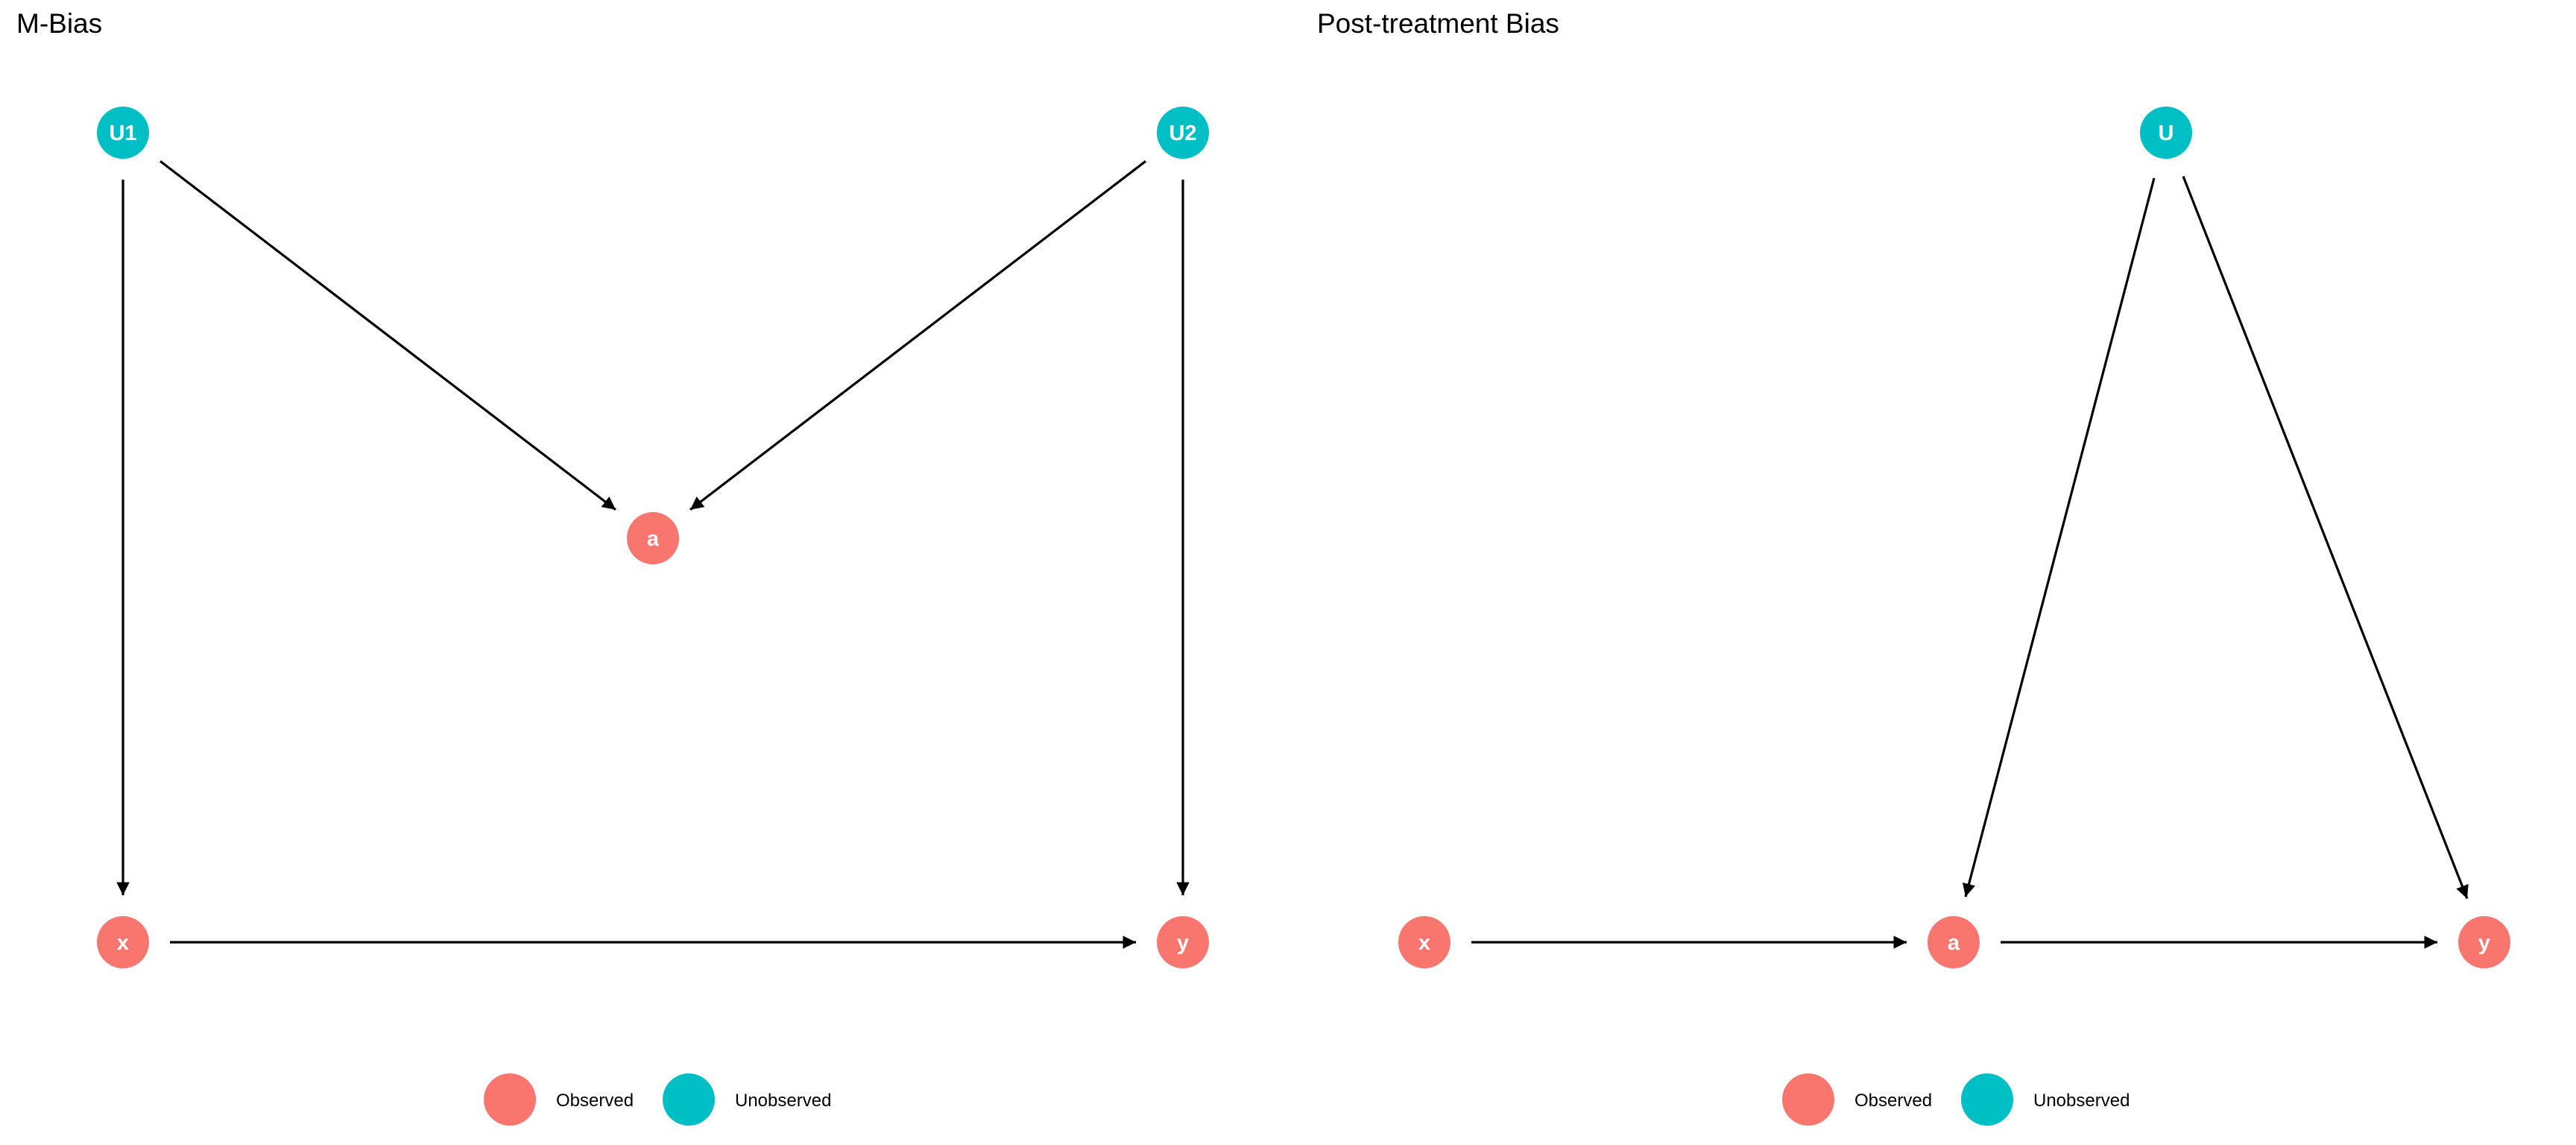  Describe the element at coordinates (59, 23) in the screenshot. I see `panel-title: M-Bias` at that location.